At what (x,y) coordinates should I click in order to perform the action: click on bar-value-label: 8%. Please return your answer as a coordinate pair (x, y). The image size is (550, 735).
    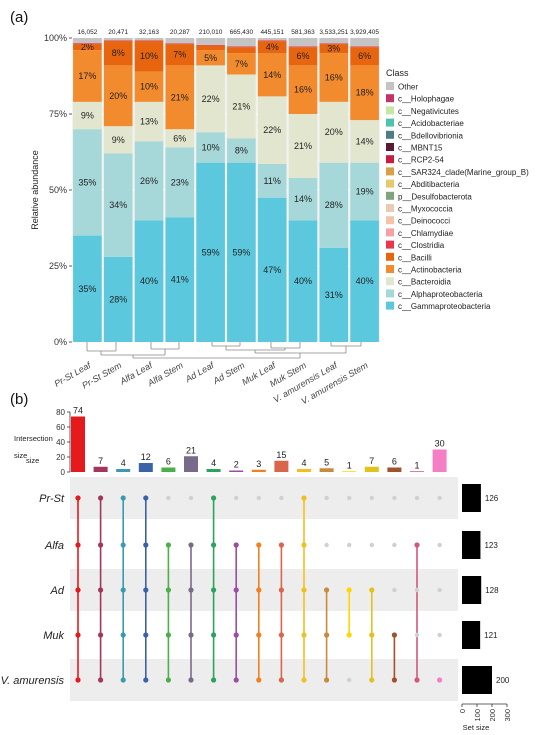
    Looking at the image, I should click on (241, 150).